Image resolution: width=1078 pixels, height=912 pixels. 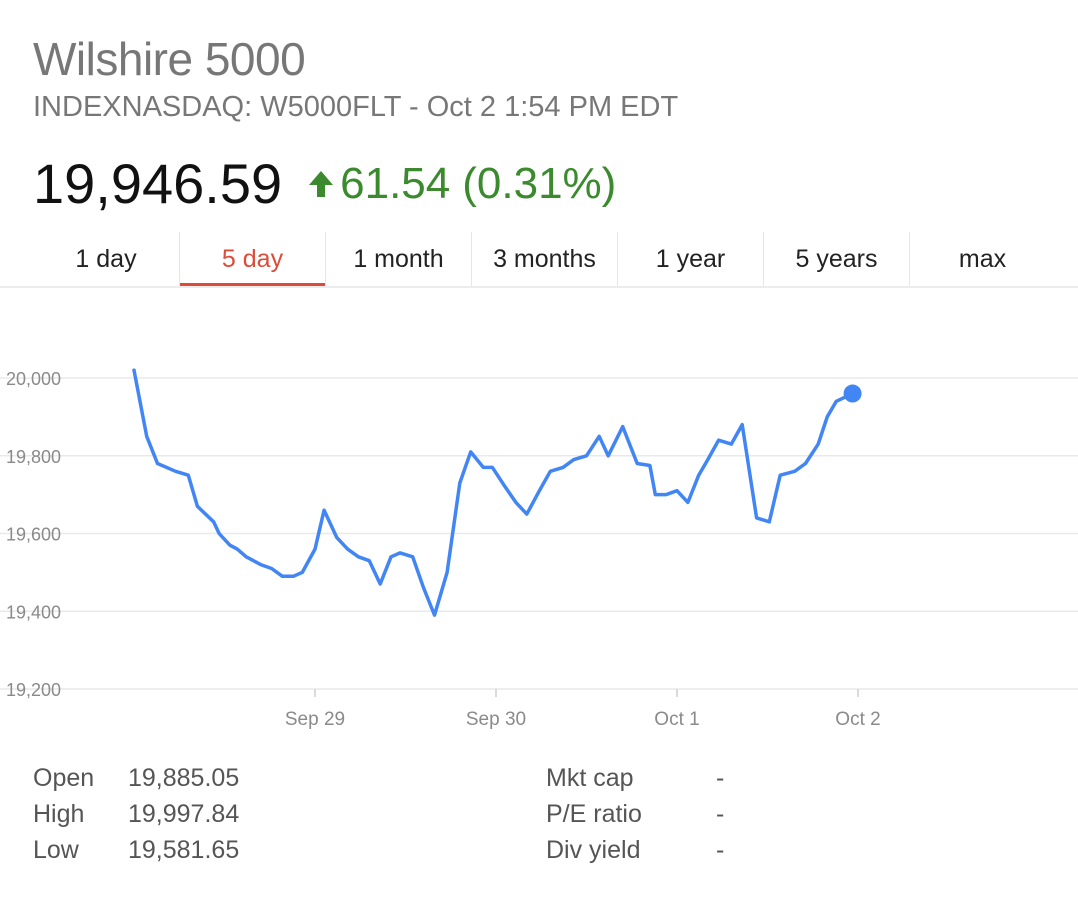 What do you see at coordinates (252, 259) in the screenshot?
I see `tab-5-day: 5 day` at bounding box center [252, 259].